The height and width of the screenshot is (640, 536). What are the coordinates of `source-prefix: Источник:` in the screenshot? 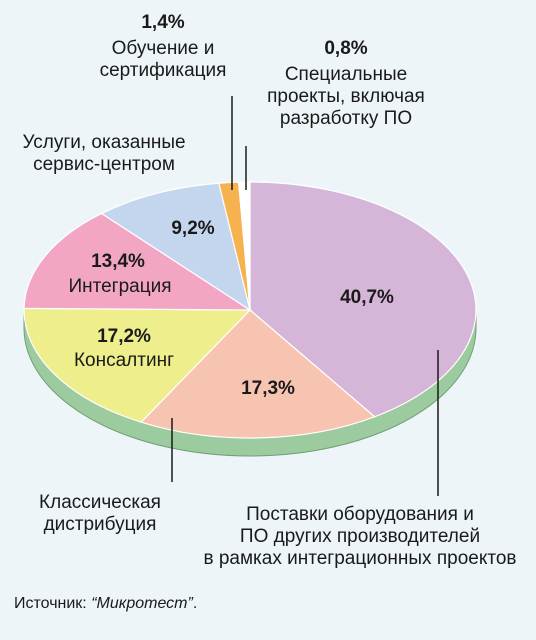 It's located at (52, 603).